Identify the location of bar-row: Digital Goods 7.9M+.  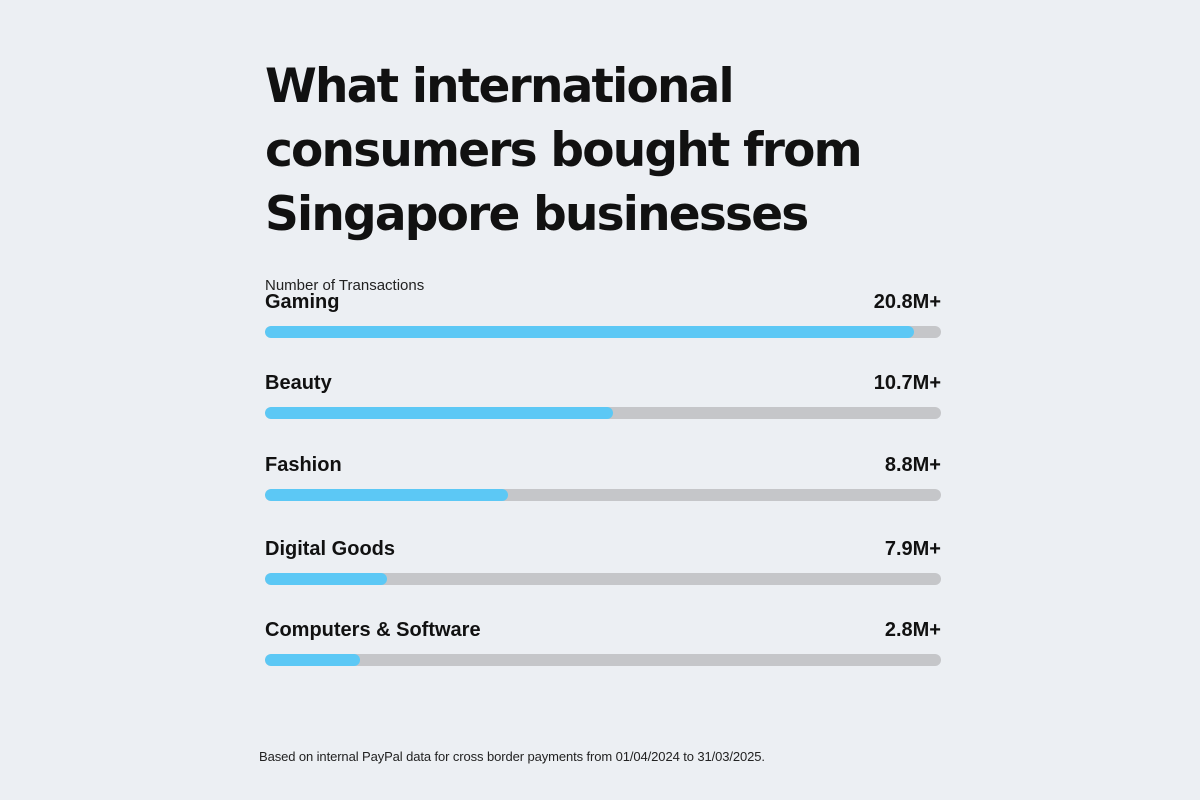
(603, 561).